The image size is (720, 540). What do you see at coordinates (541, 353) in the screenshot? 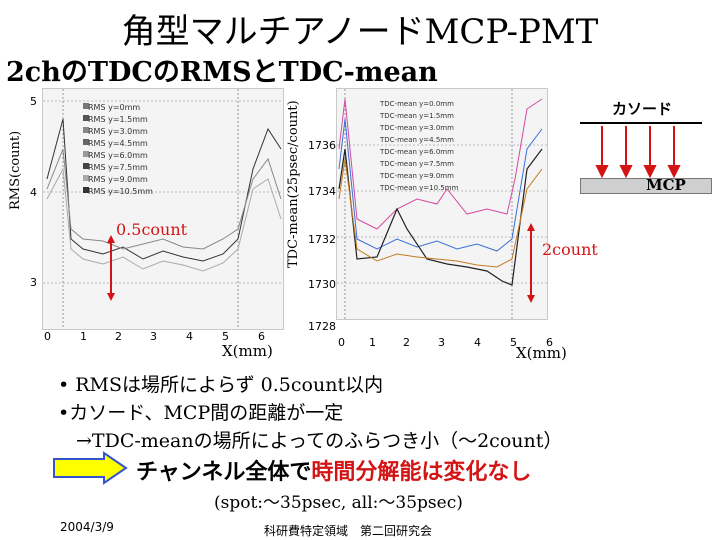
I see `right-plot-xlabel: X(mm)` at bounding box center [541, 353].